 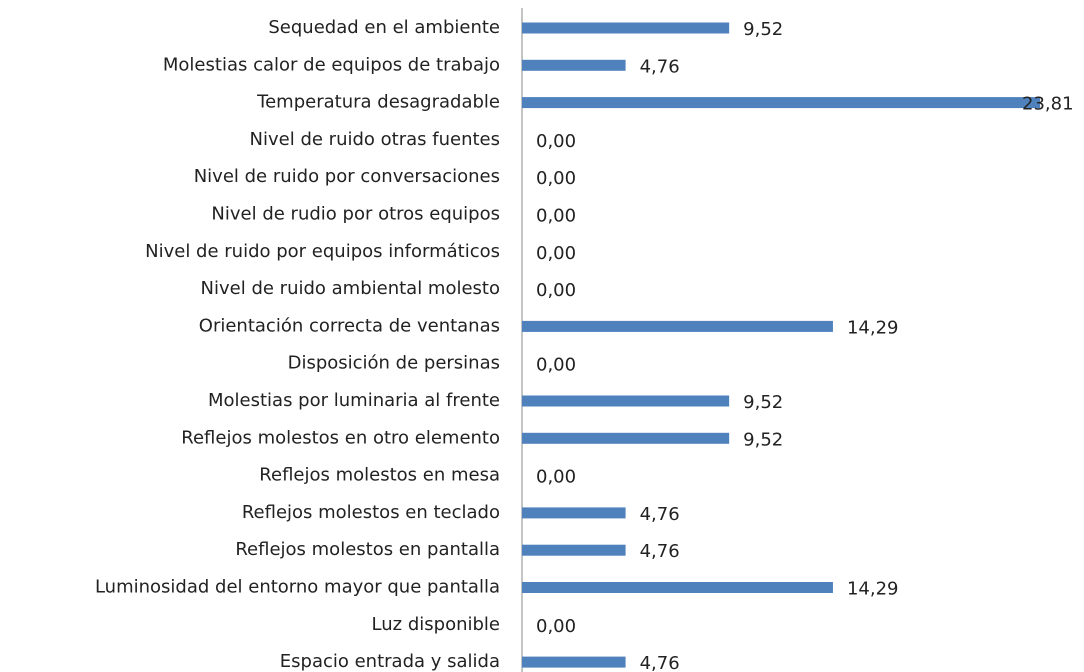 What do you see at coordinates (379, 475) in the screenshot?
I see `category-label: Reflejos molestos en mesa` at bounding box center [379, 475].